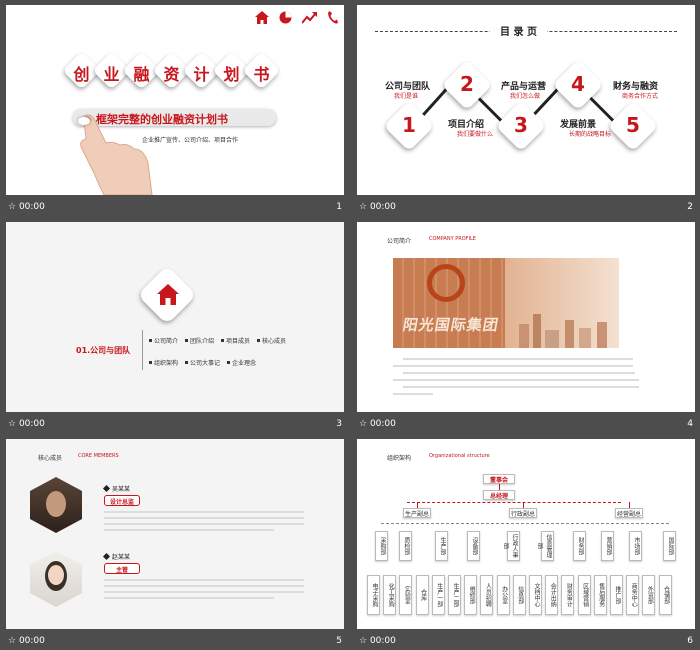 The width and height of the screenshot is (700, 650). I want to click on toc-number: 4, so click(578, 84).